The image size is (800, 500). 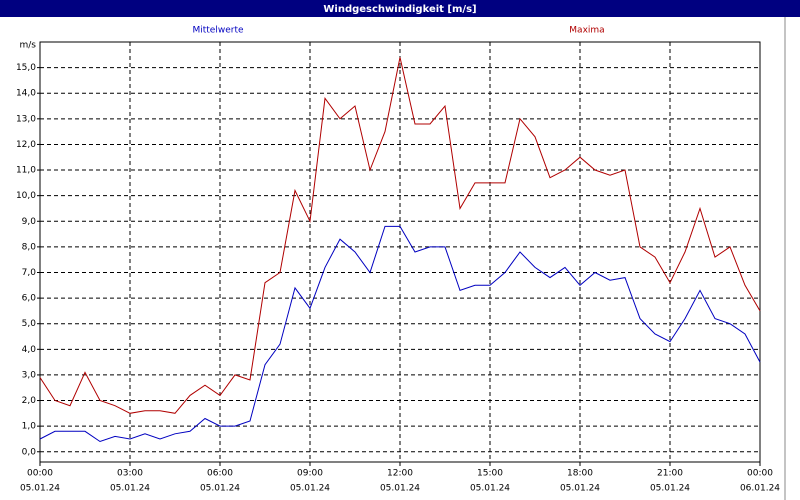 I want to click on x-tick-label: 06:00, so click(x=220, y=474).